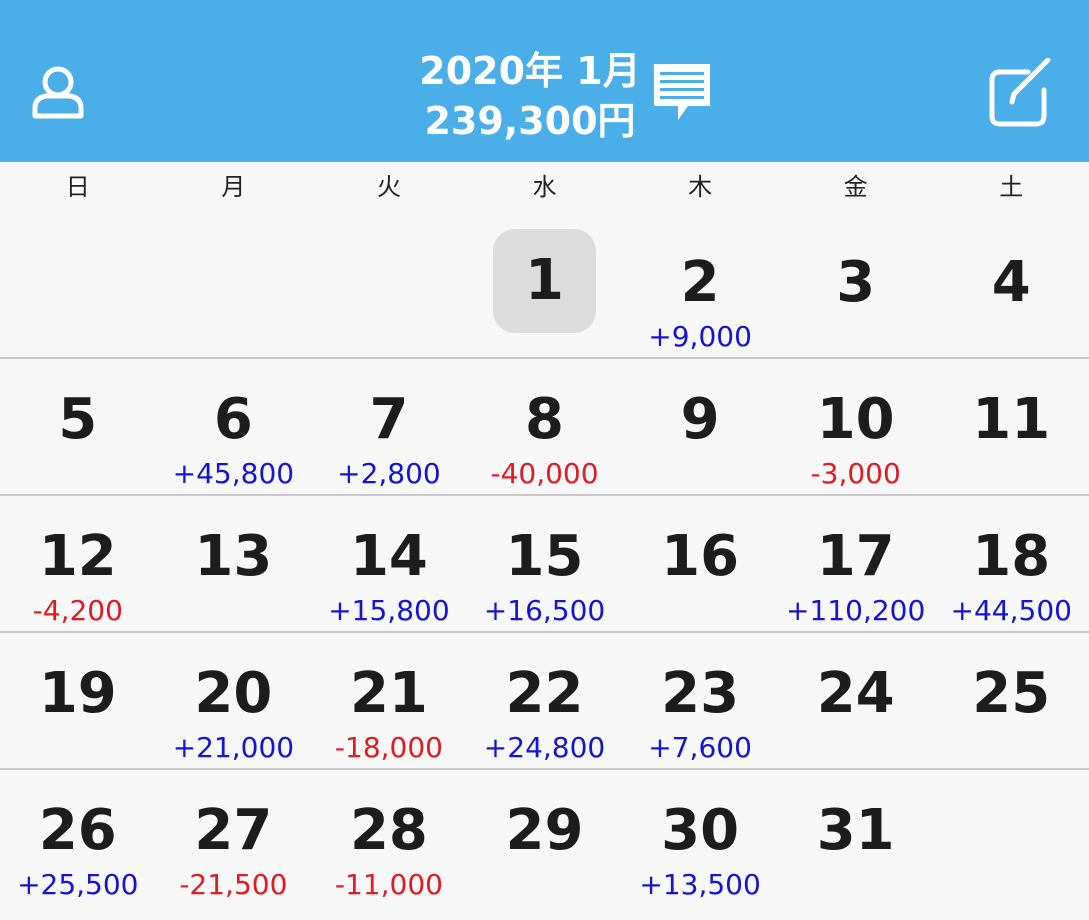 The image size is (1089, 920). Describe the element at coordinates (856, 610) in the screenshot. I see `day-amount: +110,200` at that location.